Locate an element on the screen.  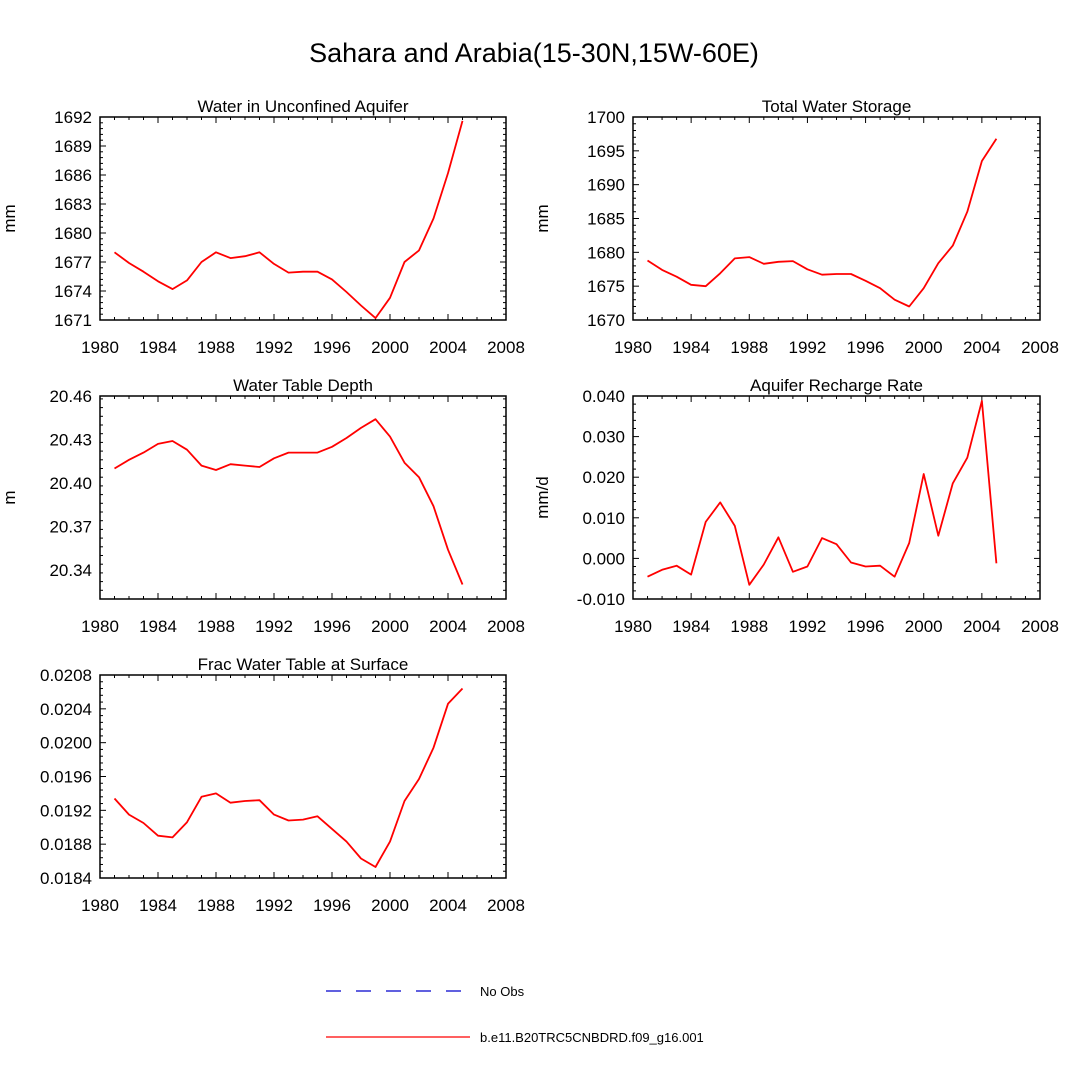
y-tick-label: 1674 is located at coordinates (73, 291).